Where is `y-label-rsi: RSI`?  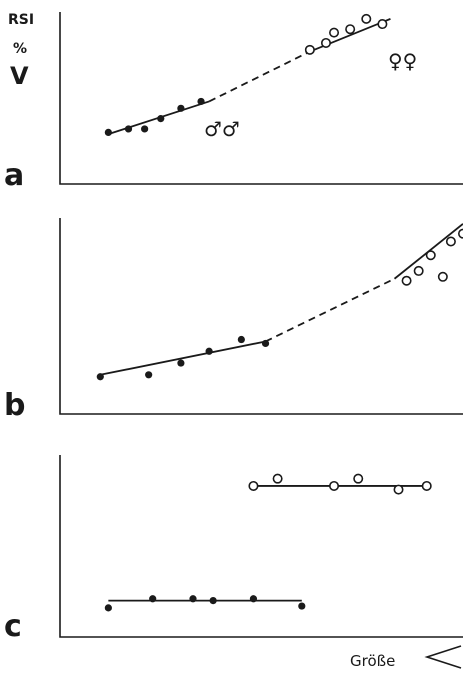
y-label-rsi: RSI is located at coordinates (21, 20).